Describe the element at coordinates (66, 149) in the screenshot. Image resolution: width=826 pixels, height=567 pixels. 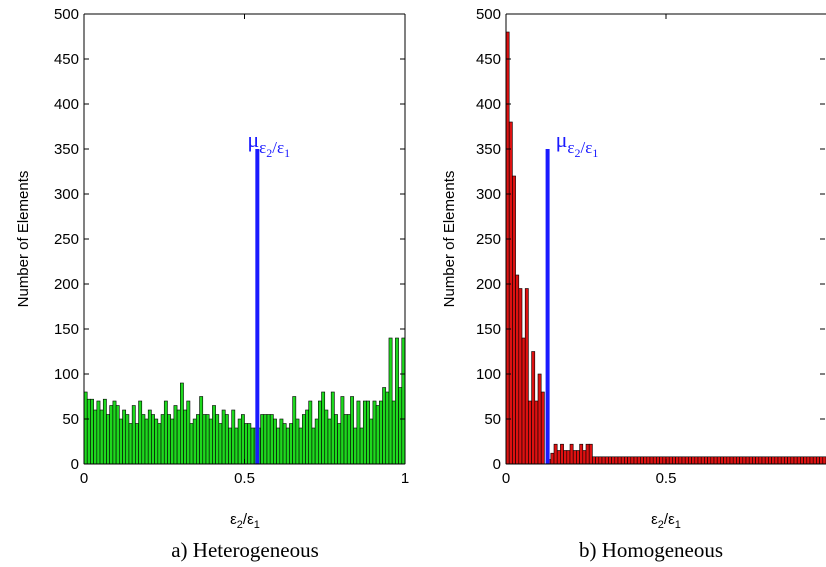
I see `y-tick-label: 350` at that location.